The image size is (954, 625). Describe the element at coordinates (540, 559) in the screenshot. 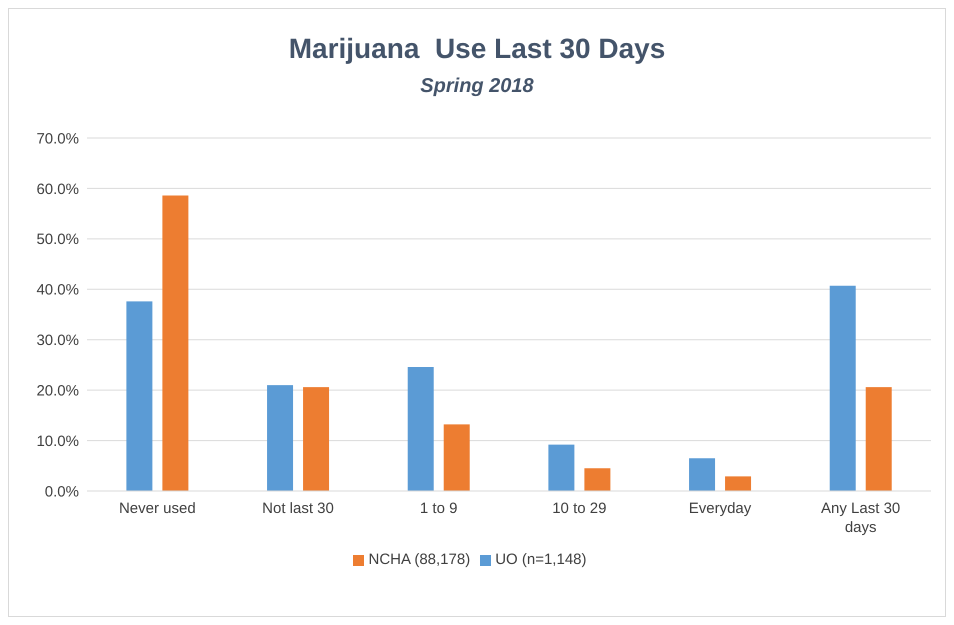

I see `legend-label: UO (n=1,148)` at that location.